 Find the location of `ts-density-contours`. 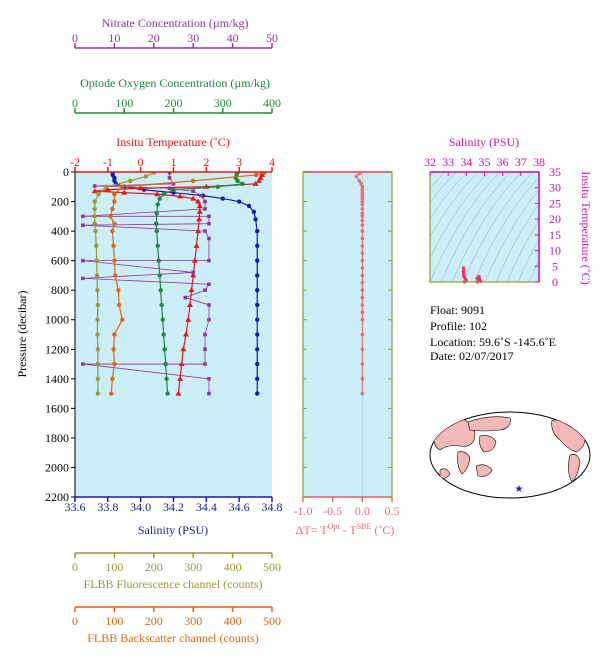

ts-density-contours is located at coordinates (484, 227).